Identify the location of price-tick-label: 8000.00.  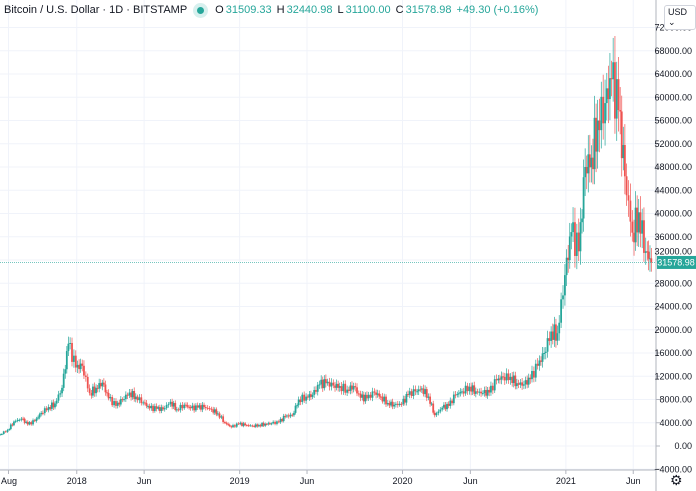
(675, 400).